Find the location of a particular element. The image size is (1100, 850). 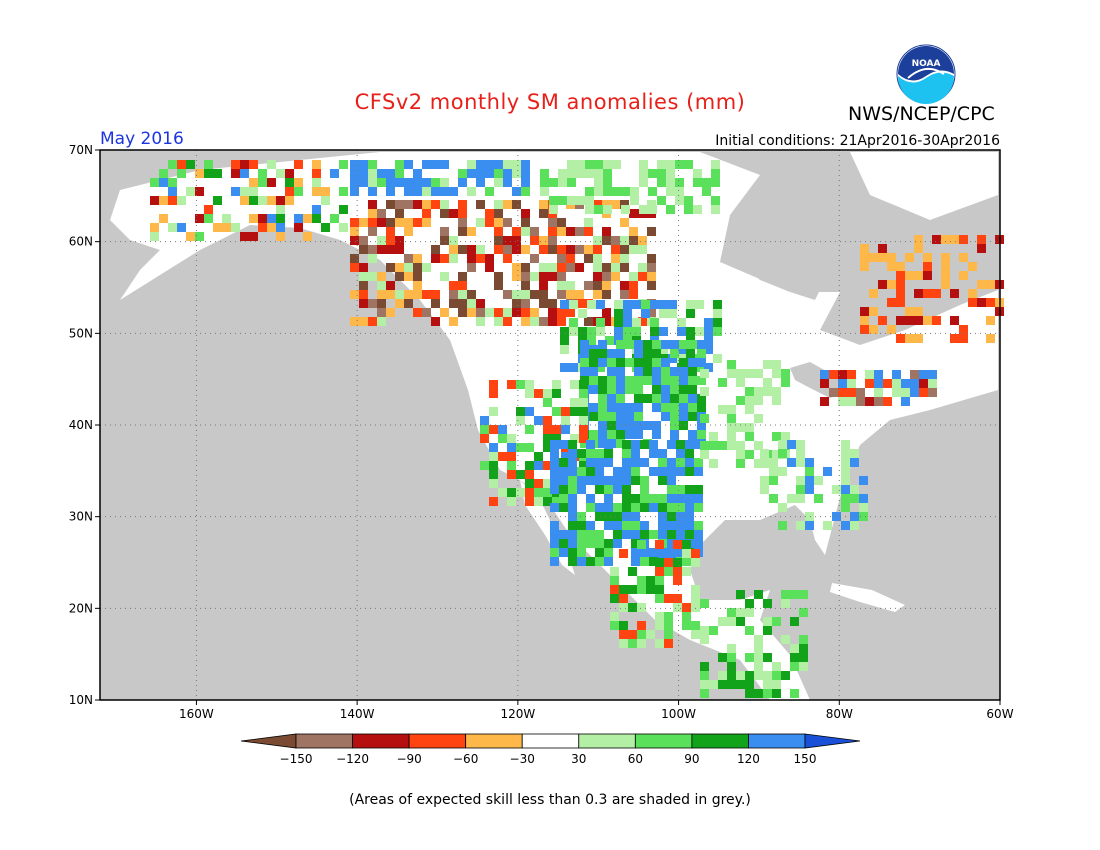

forecast-period: May 2016 is located at coordinates (142, 139).